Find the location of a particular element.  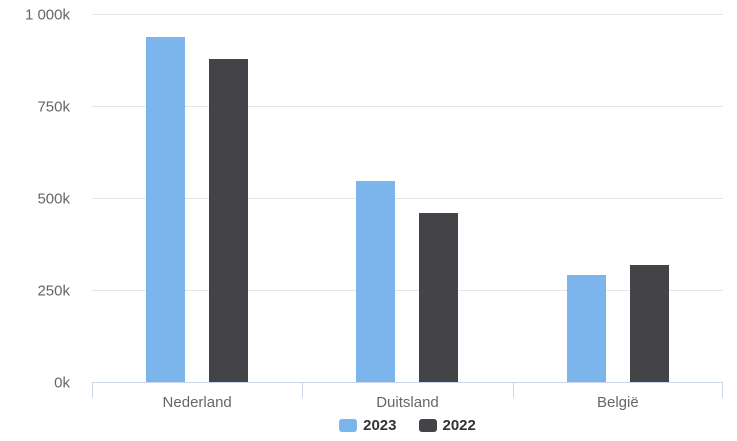

y-axis-tick-label-750k: 750k is located at coordinates (53, 107).